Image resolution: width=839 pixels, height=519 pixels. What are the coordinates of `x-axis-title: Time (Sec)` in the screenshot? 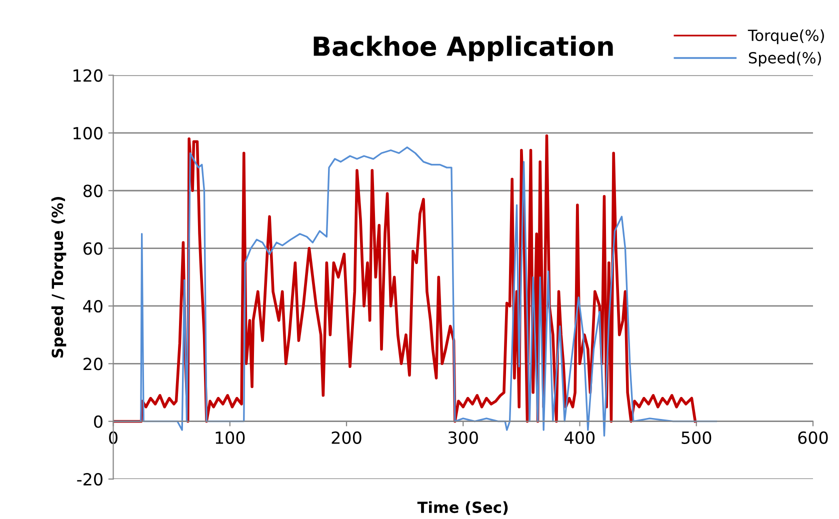 It's located at (462, 508).